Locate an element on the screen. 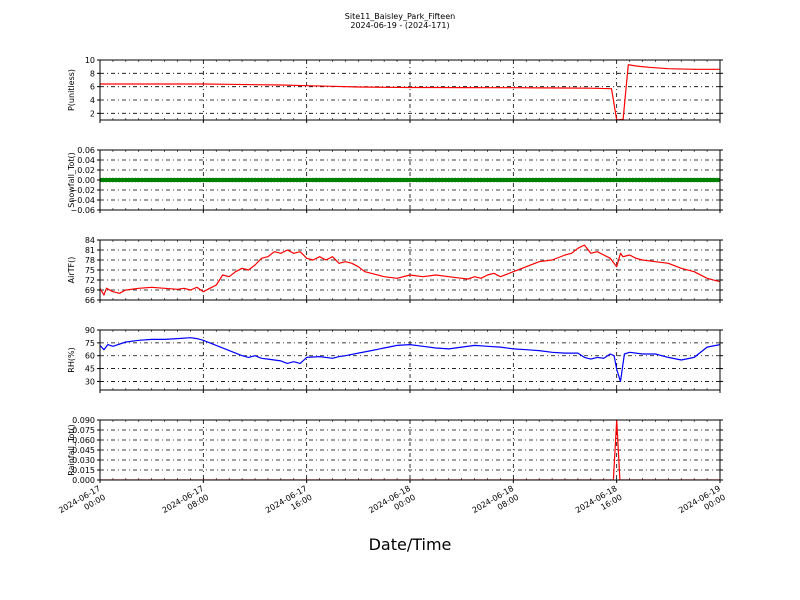 Image resolution: width=800 pixels, height=600 pixels. y-tick-label: 0.06 is located at coordinates (86, 150).